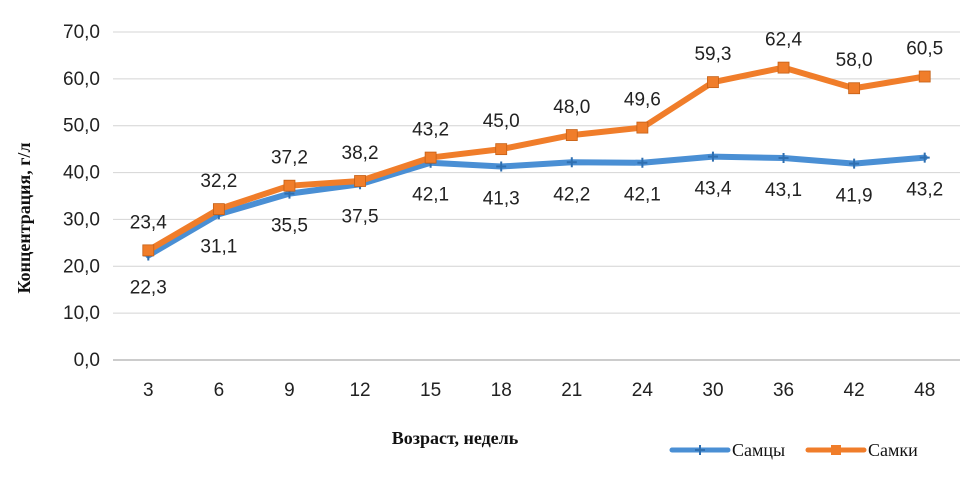 The width and height of the screenshot is (975, 479). What do you see at coordinates (783, 40) in the screenshot?
I see `data-label: 62,4` at bounding box center [783, 40].